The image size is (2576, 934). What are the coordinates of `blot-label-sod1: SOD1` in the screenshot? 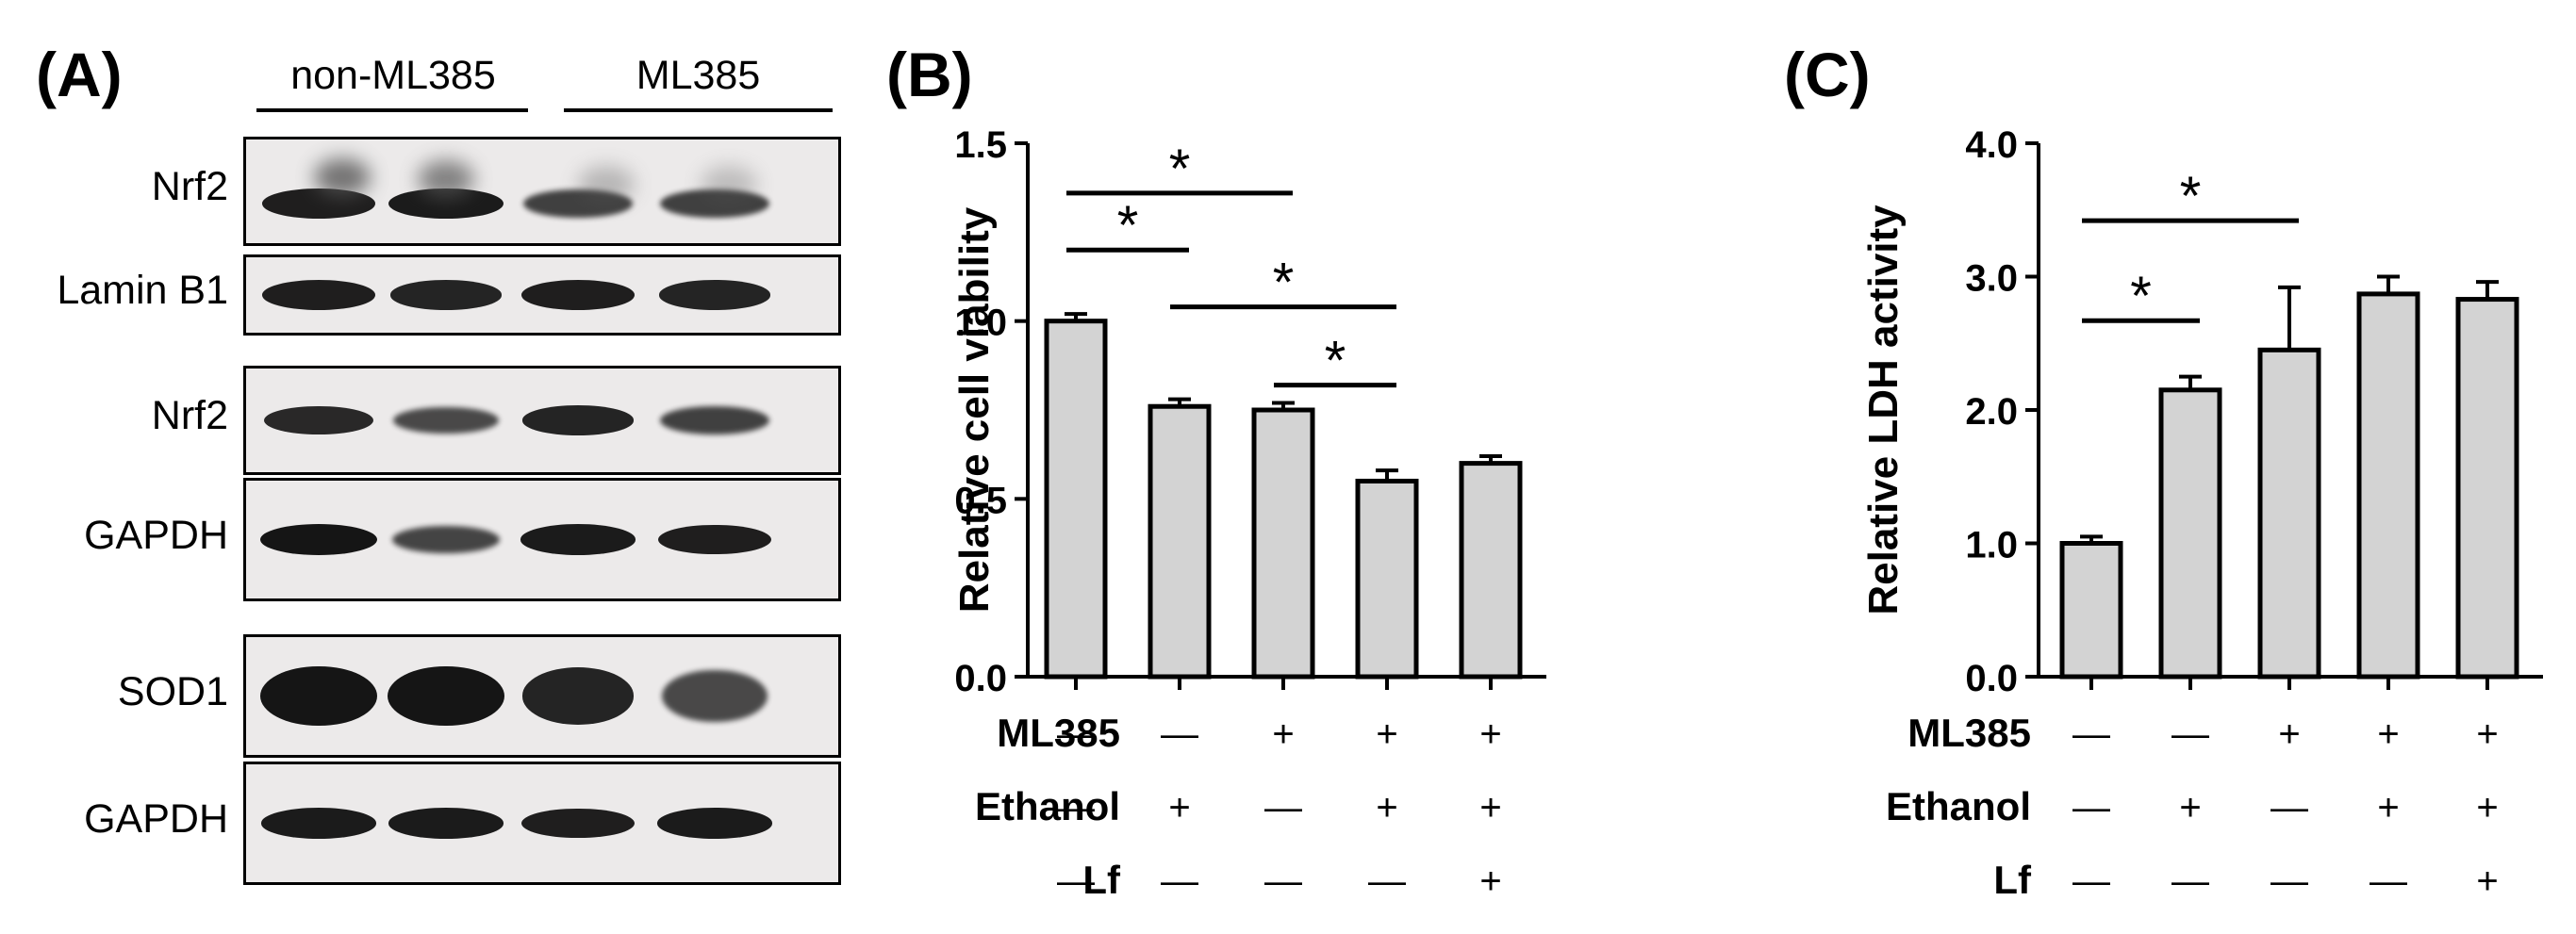 It's located at (172, 691).